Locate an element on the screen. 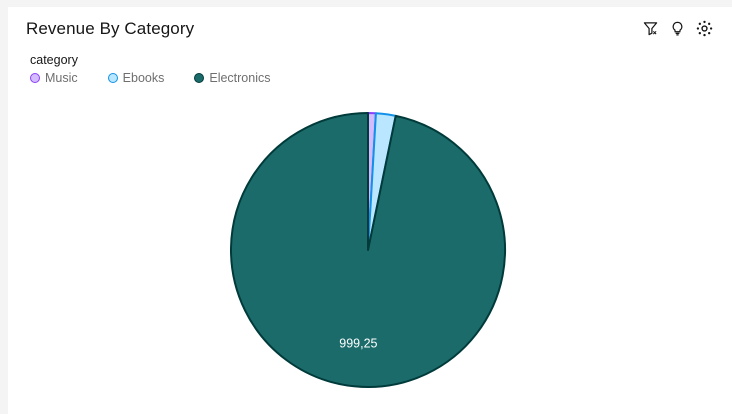 The height and width of the screenshot is (414, 732). filter-icon is located at coordinates (650, 28).